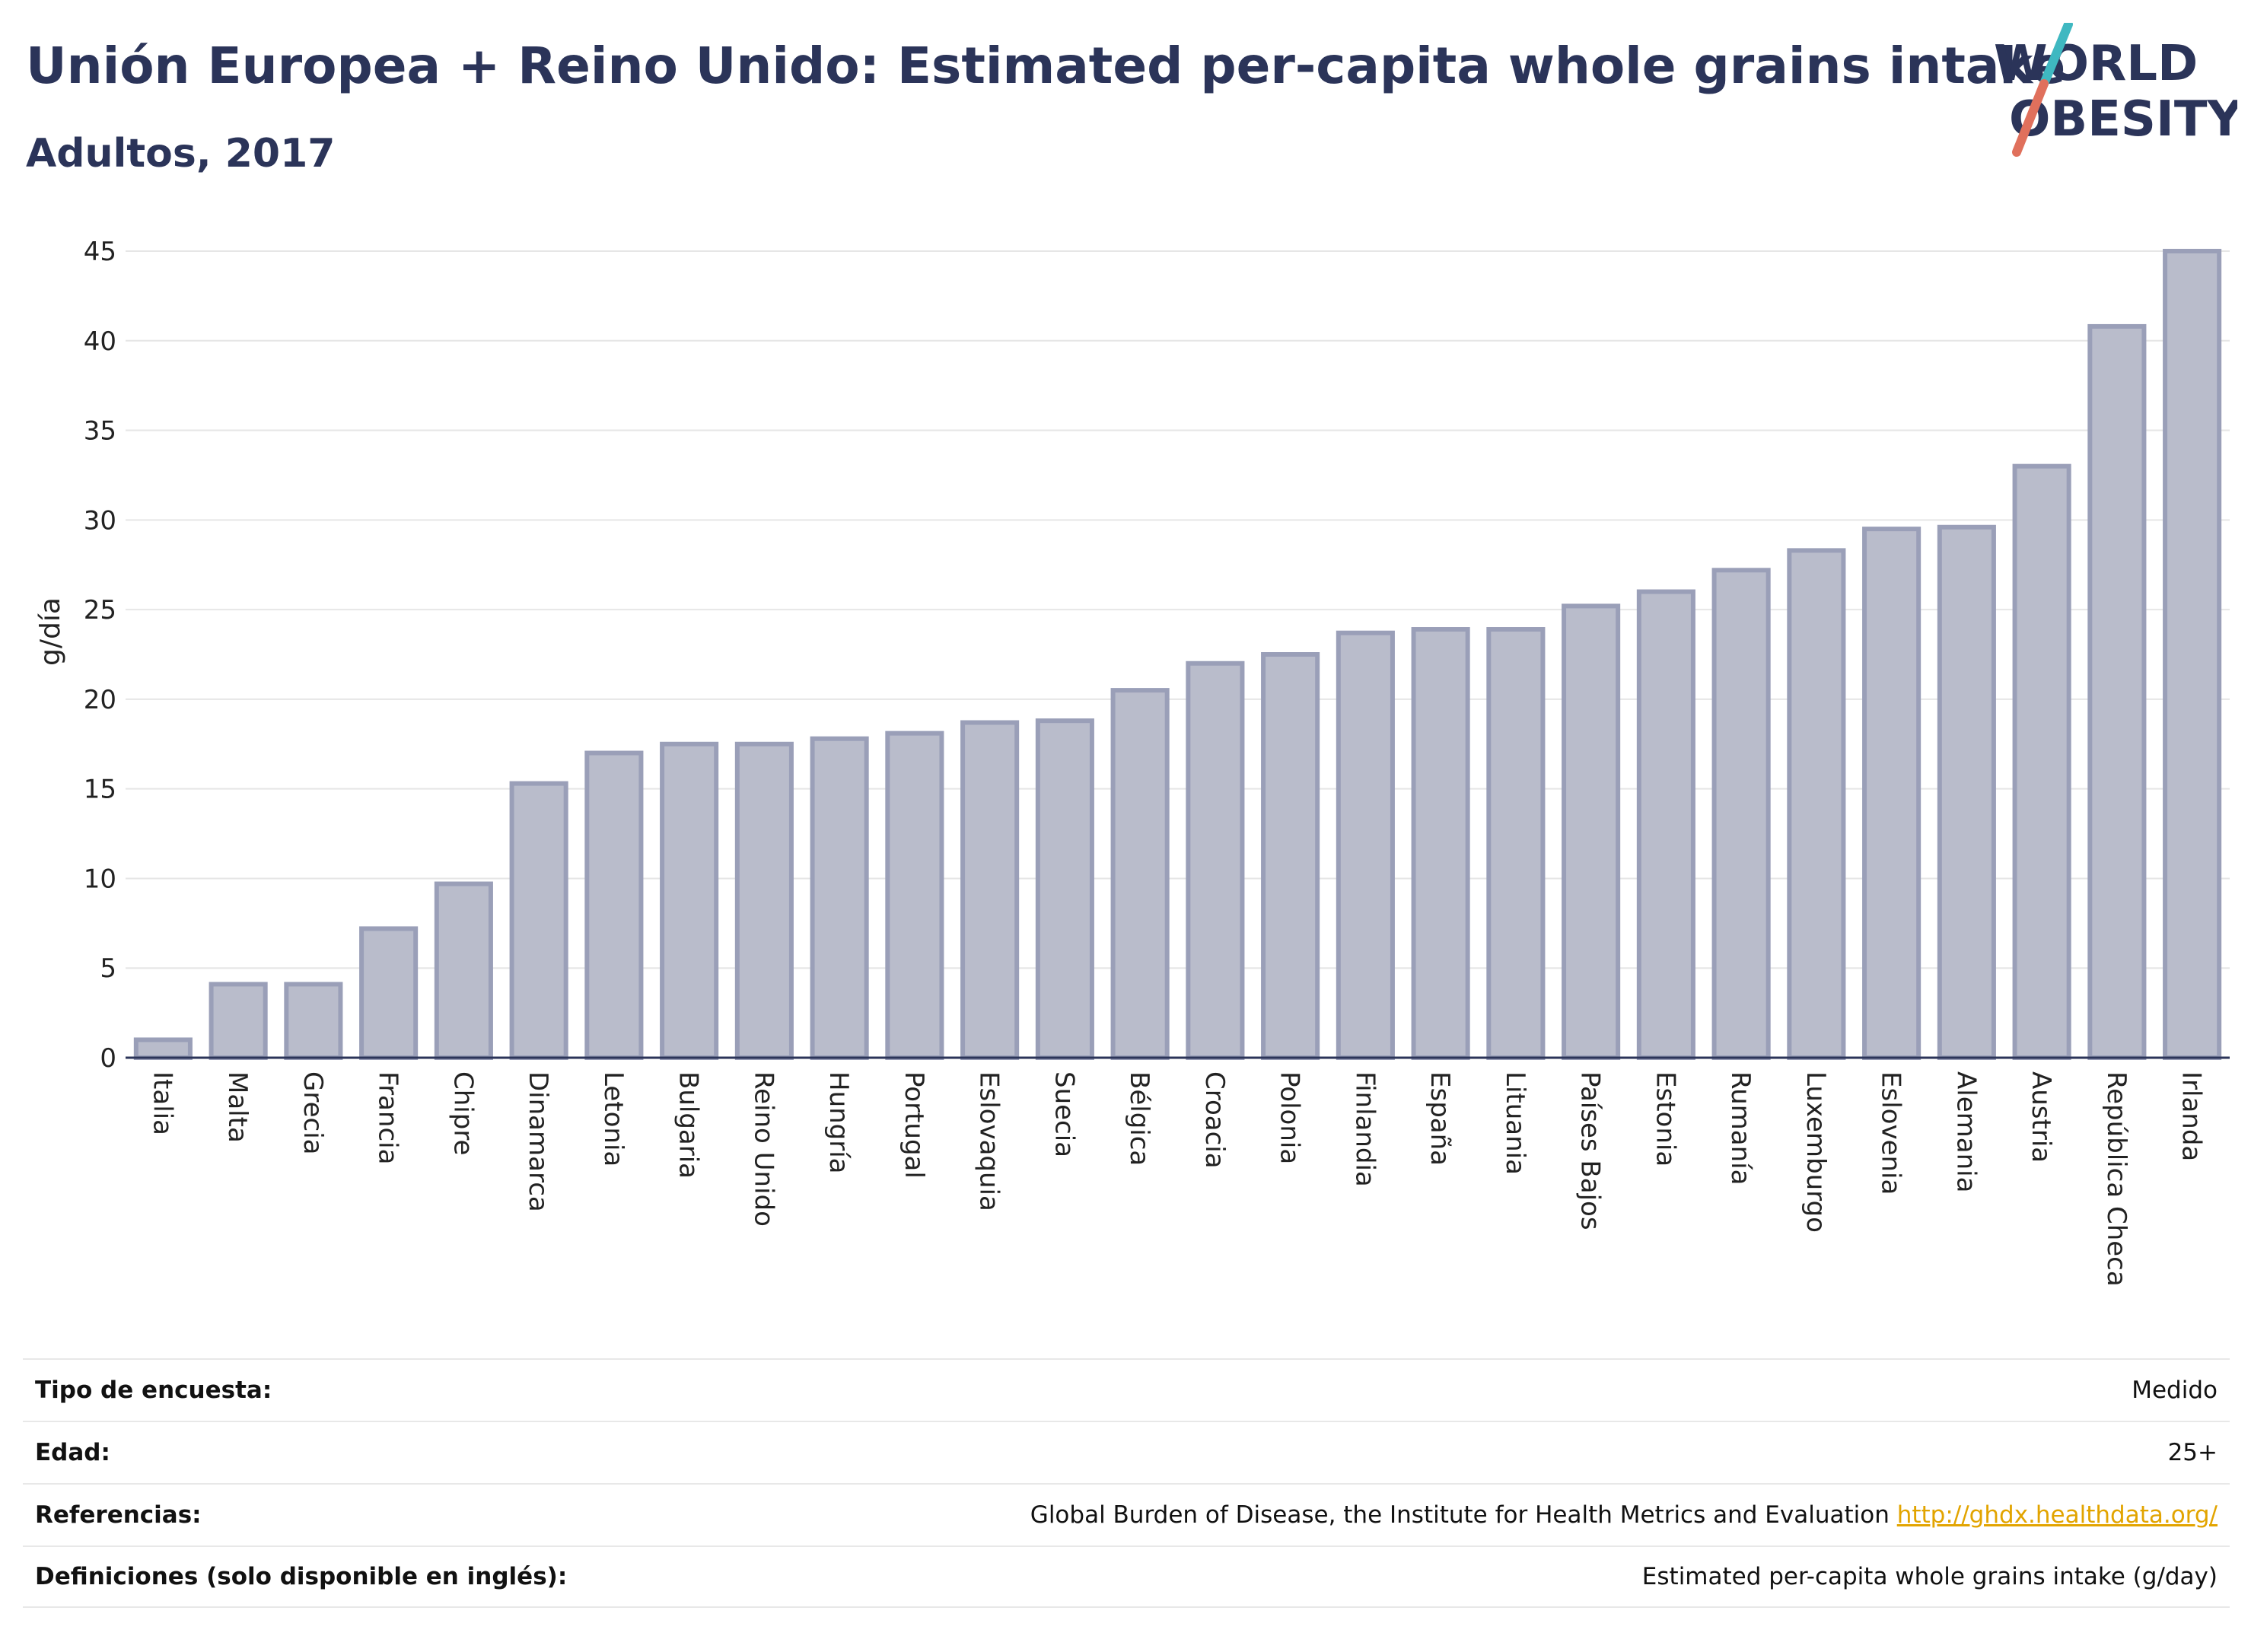 The height and width of the screenshot is (1652, 2251). Describe the element at coordinates (2041, 1117) in the screenshot. I see `x-tick-label: Austria` at that location.